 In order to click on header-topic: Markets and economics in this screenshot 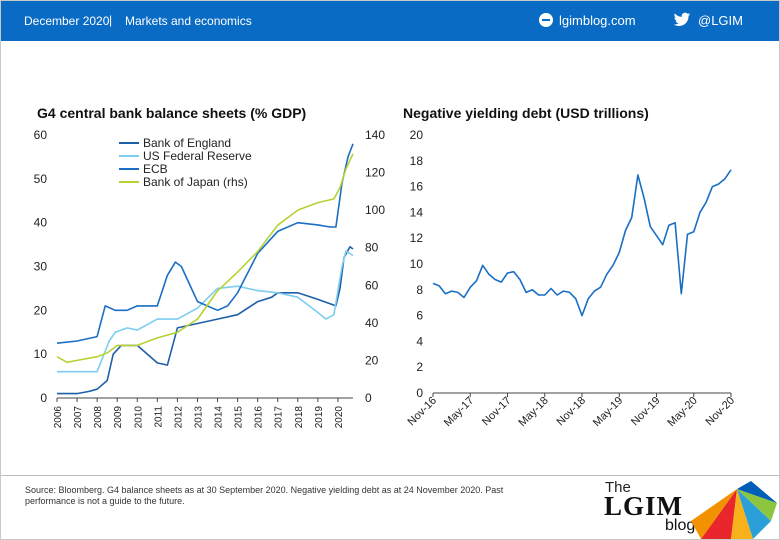, I will do `click(188, 21)`.